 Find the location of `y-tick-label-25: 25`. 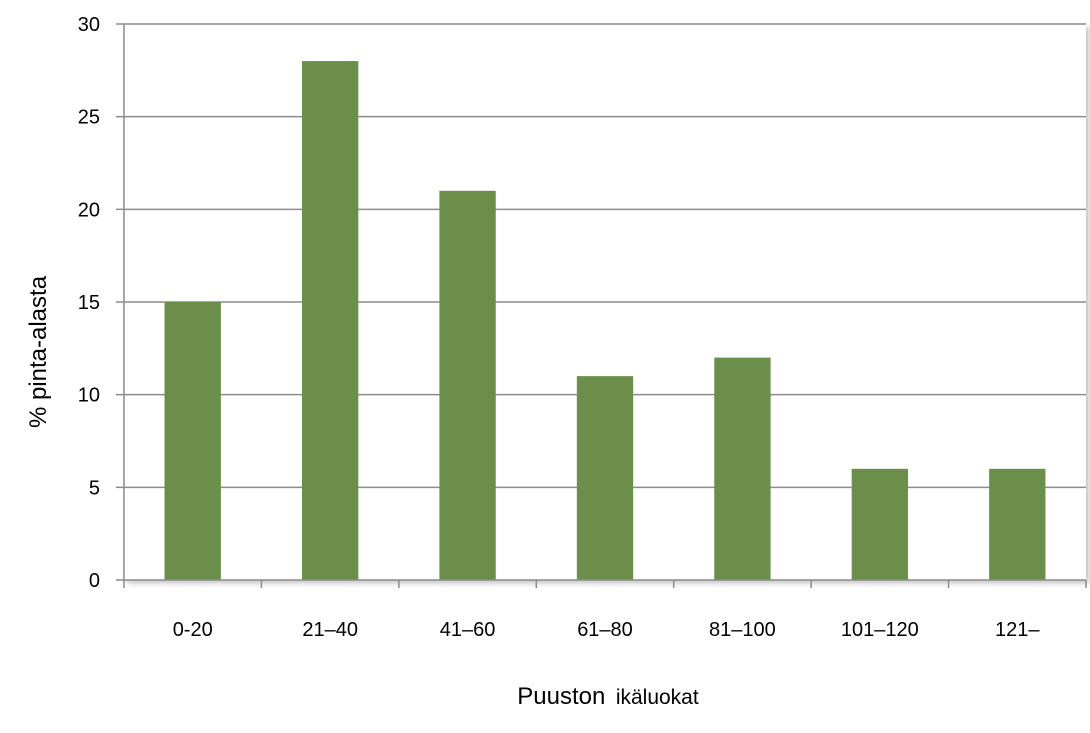

y-tick-label-25: 25 is located at coordinates (89, 118).